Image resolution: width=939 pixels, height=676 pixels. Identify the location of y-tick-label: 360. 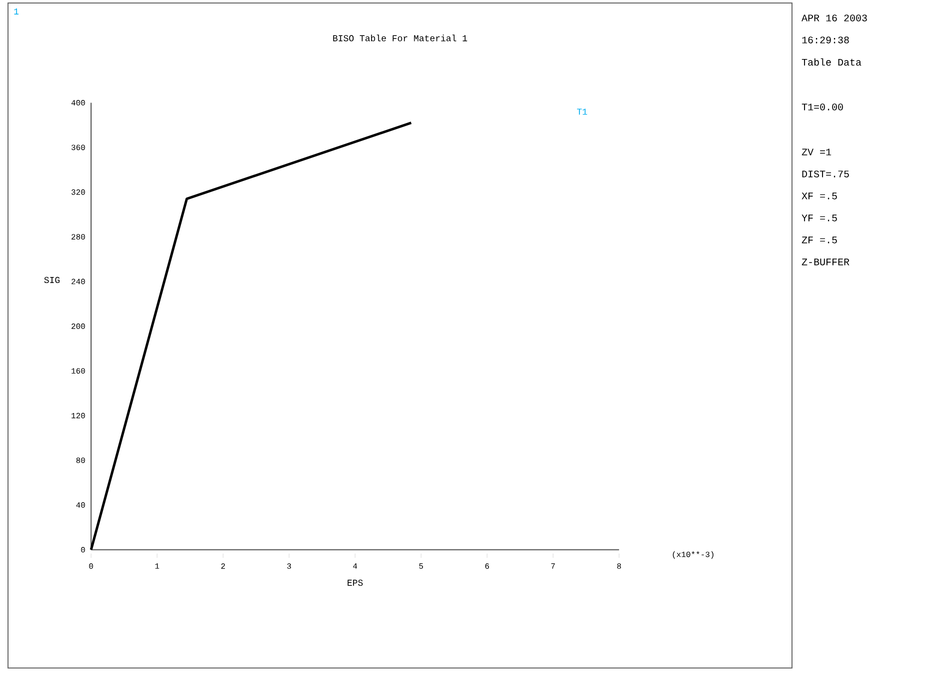
(78, 147).